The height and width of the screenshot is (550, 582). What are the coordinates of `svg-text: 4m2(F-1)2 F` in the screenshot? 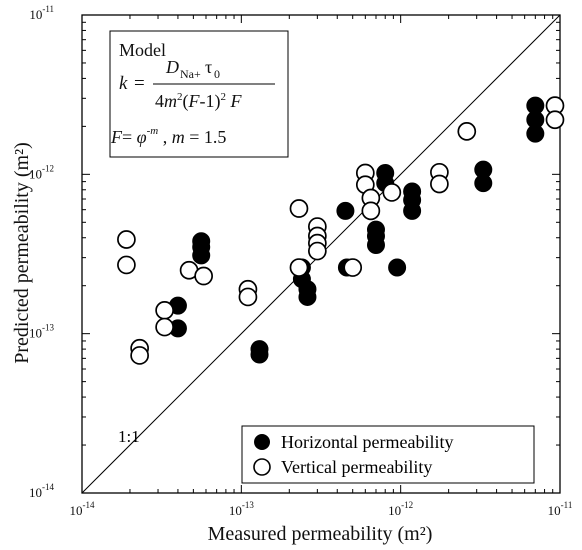 It's located at (199, 101).